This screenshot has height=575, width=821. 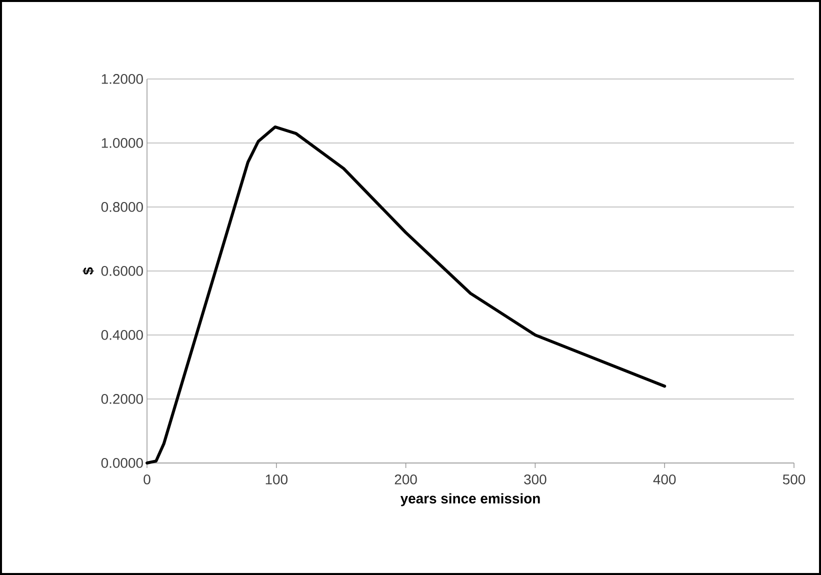 I want to click on x-tick-label: 200, so click(x=405, y=479).